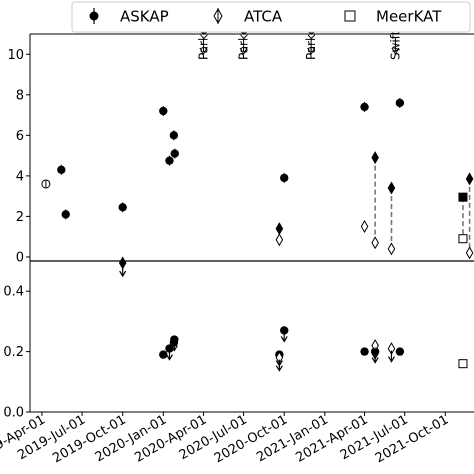  What do you see at coordinates (123, 274) in the screenshot?
I see `askap-limit-arrow-head` at bounding box center [123, 274].